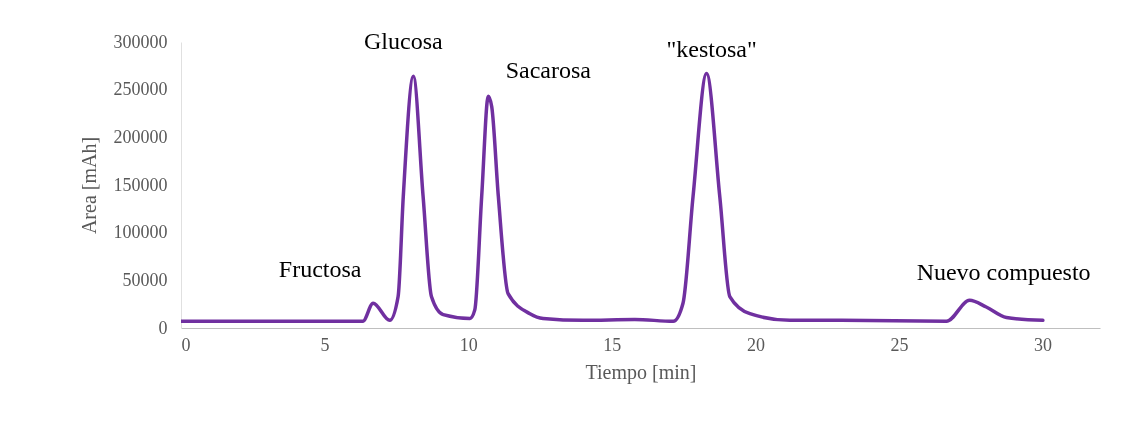  Describe the element at coordinates (548, 70) in the screenshot. I see `annotation: Sacarosa` at that location.